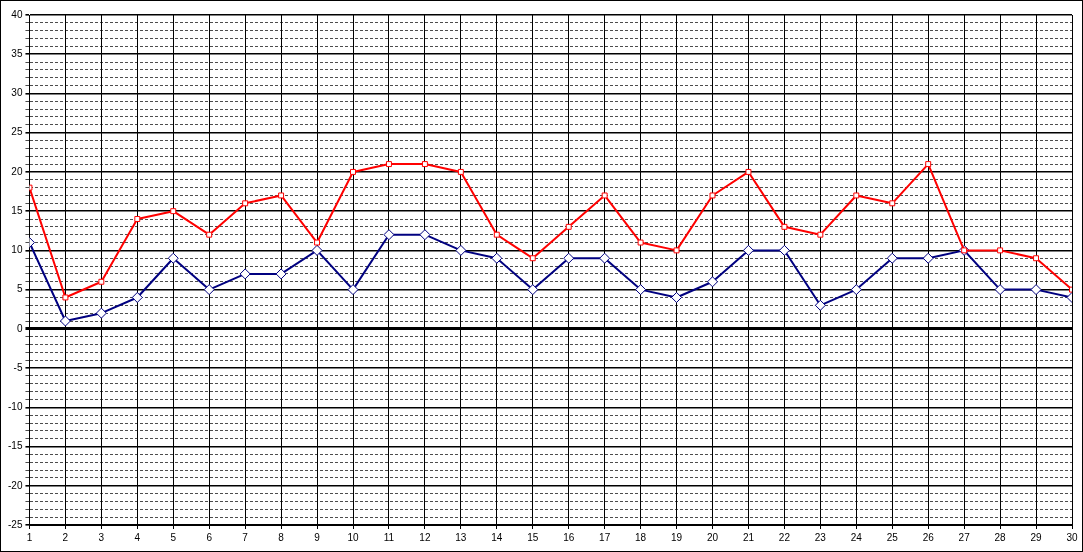  What do you see at coordinates (892, 537) in the screenshot?
I see `x-tick-label: 25` at bounding box center [892, 537].